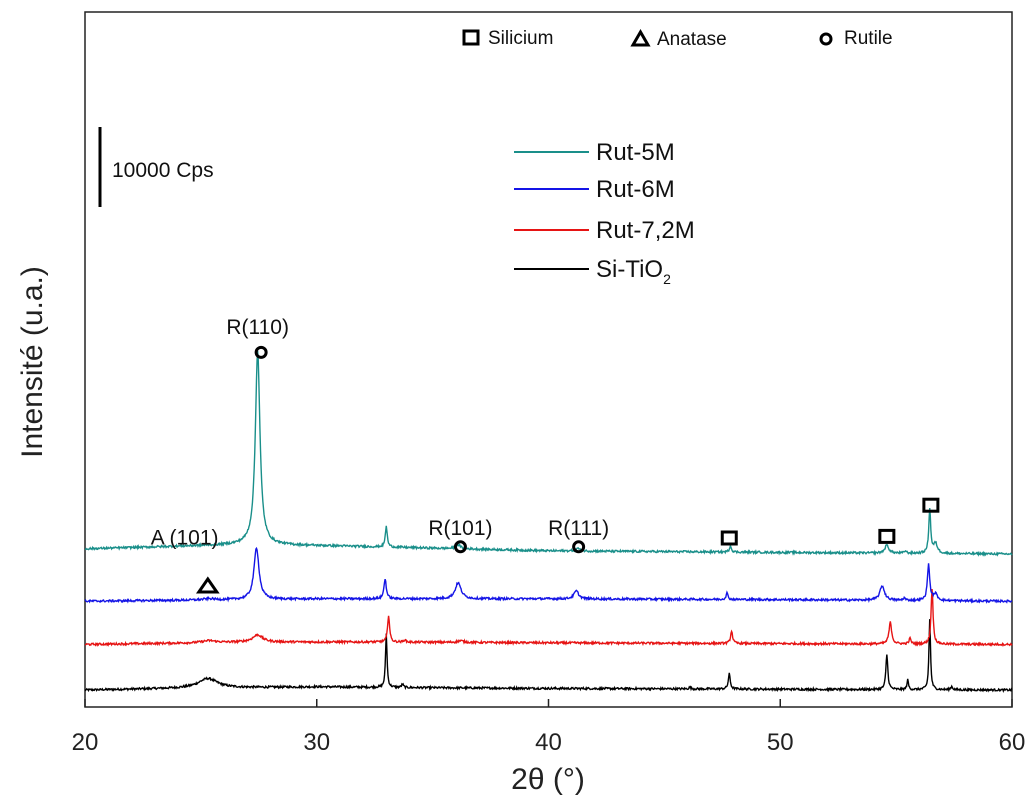  Describe the element at coordinates (471, 37) in the screenshot. I see `silicium-square-icon` at that location.